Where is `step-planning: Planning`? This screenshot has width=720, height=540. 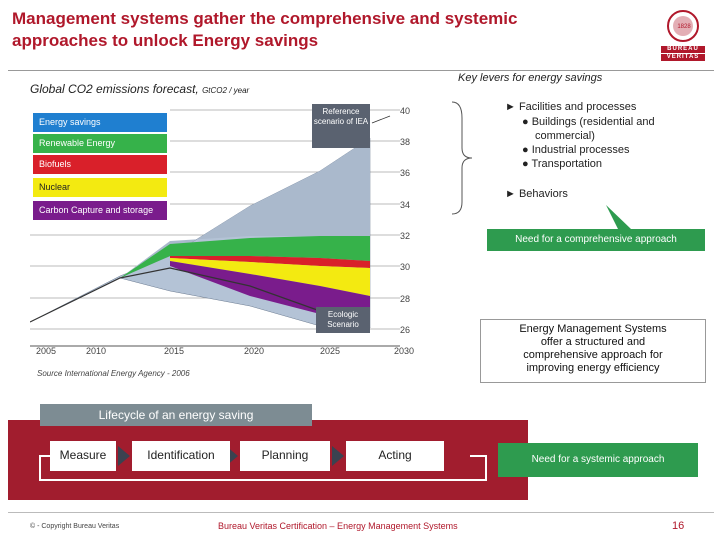 step-planning: Planning is located at coordinates (285, 456).